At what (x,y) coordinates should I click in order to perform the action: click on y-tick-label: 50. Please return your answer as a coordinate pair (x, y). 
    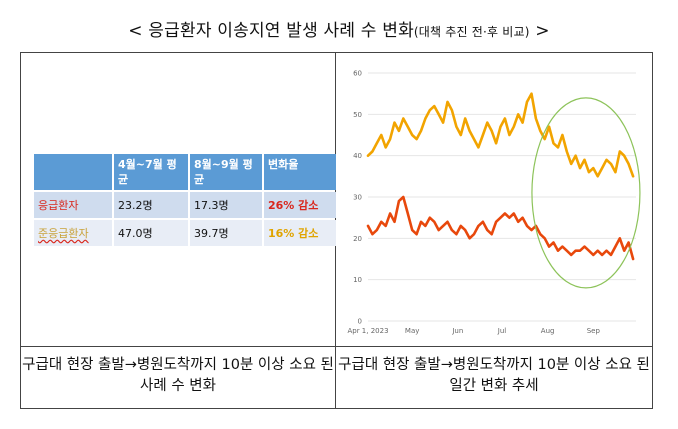
    Looking at the image, I should click on (357, 115).